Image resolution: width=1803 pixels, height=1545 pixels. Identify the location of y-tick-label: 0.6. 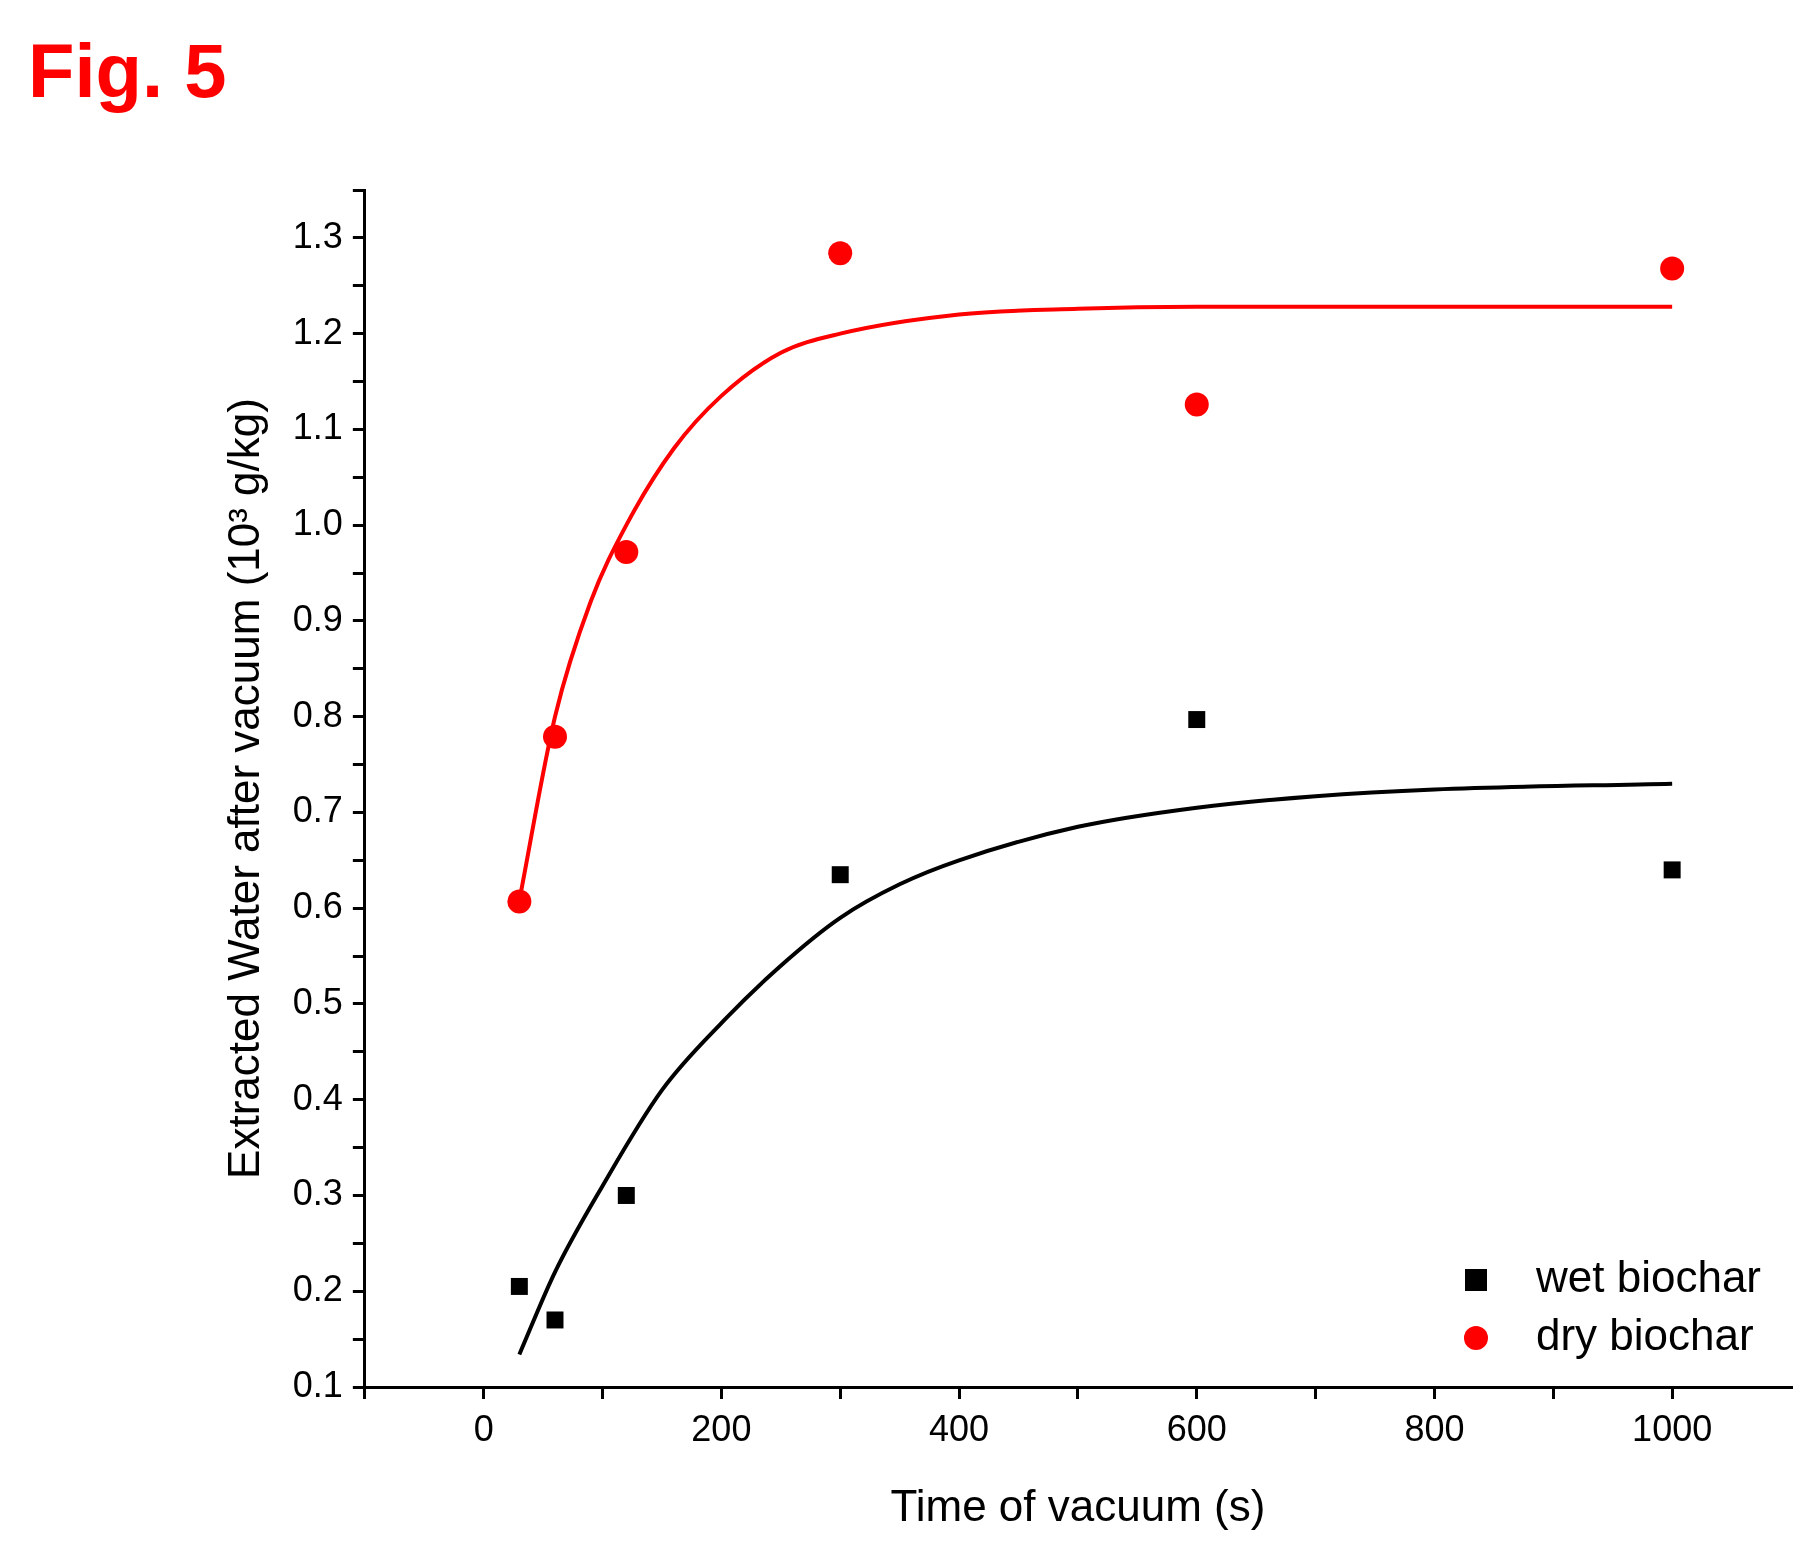
(317, 906).